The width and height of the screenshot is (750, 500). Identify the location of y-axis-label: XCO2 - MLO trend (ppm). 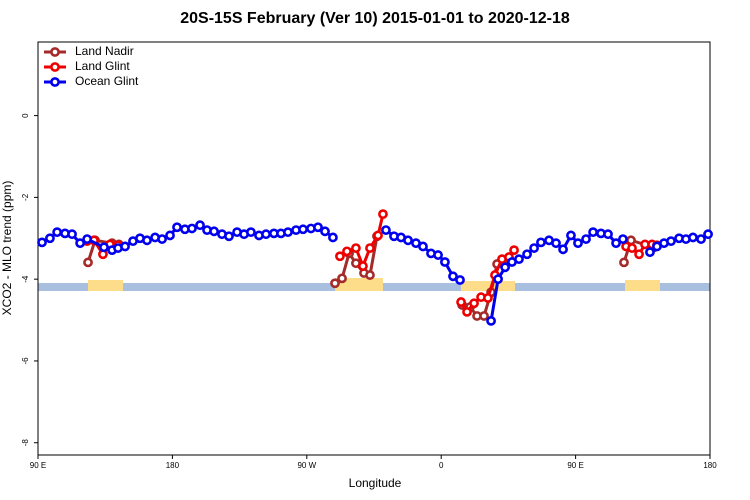
(7, 248).